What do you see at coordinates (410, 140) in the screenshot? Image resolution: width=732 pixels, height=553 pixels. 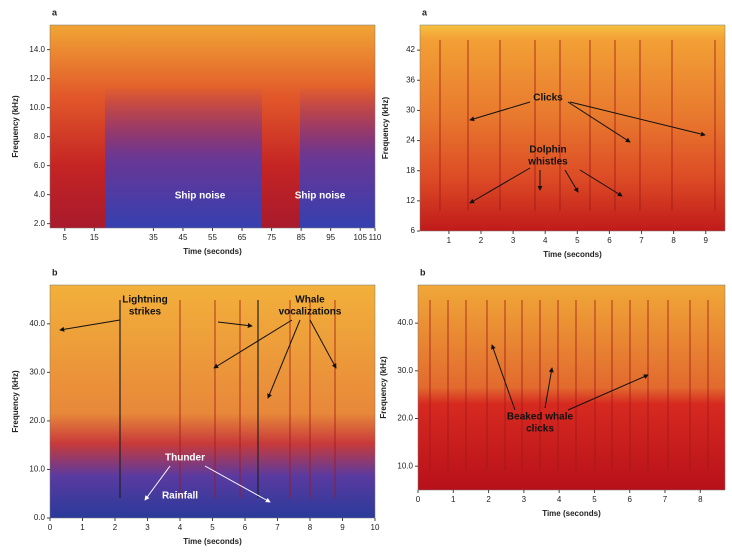 I see `y-tick-label: 24` at bounding box center [410, 140].